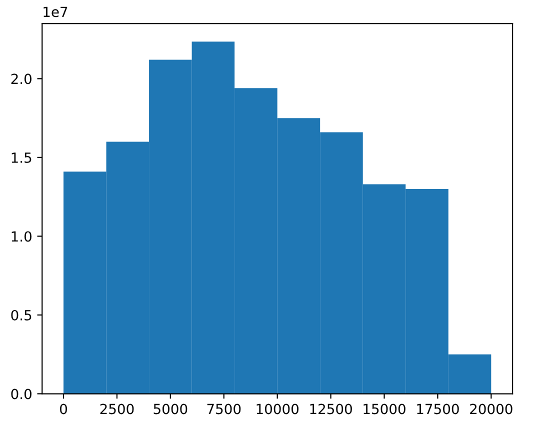 The width and height of the screenshot is (547, 428). What do you see at coordinates (21, 315) in the screenshot?
I see `y-tick-label: 0.5` at bounding box center [21, 315].